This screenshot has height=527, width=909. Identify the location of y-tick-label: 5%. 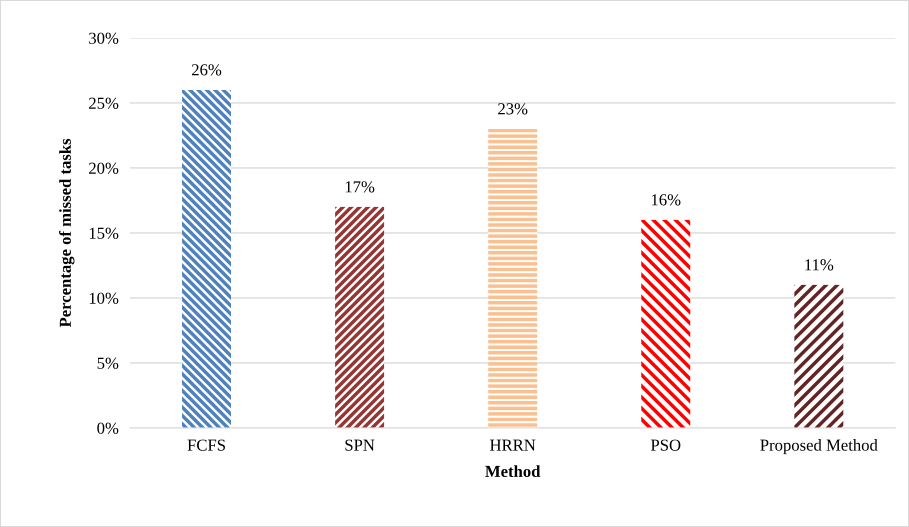
(108, 363).